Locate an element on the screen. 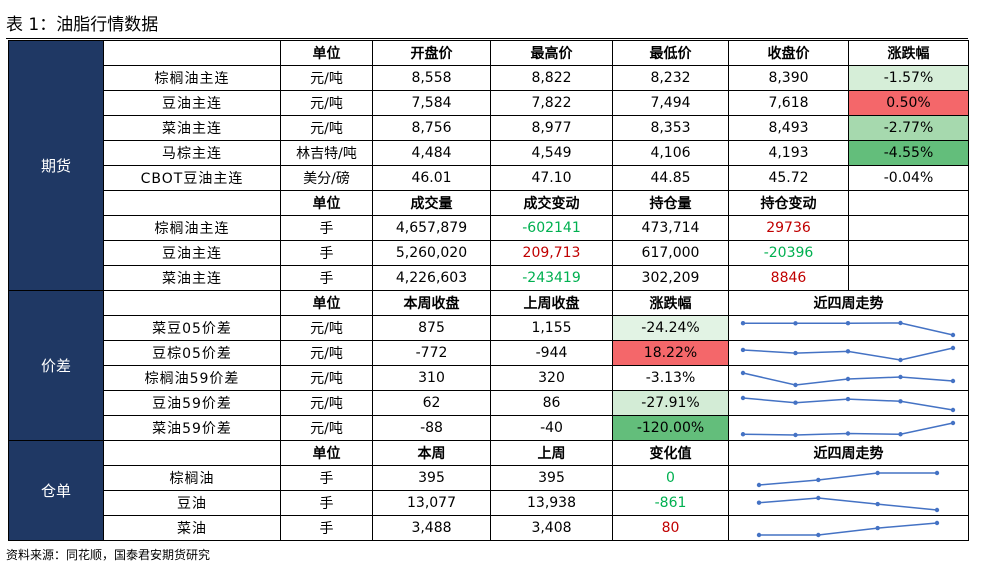 This screenshot has width=986, height=578. data-row: 菜油手 3,488 3,408 80 is located at coordinates (489, 528).